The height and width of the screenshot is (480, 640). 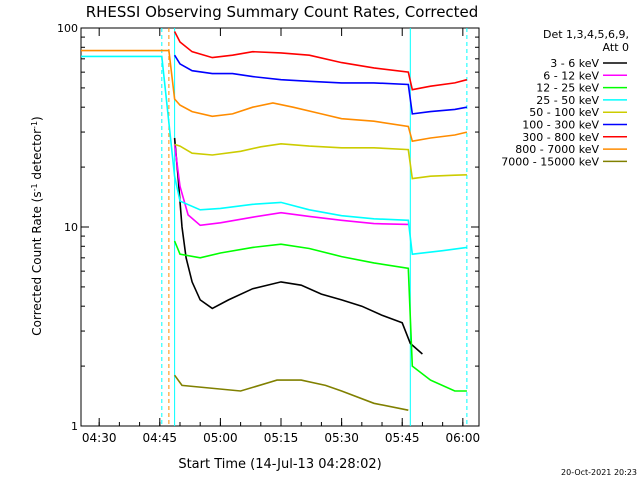 What do you see at coordinates (37, 118) in the screenshot?
I see `y-label-end: )` at bounding box center [37, 118].